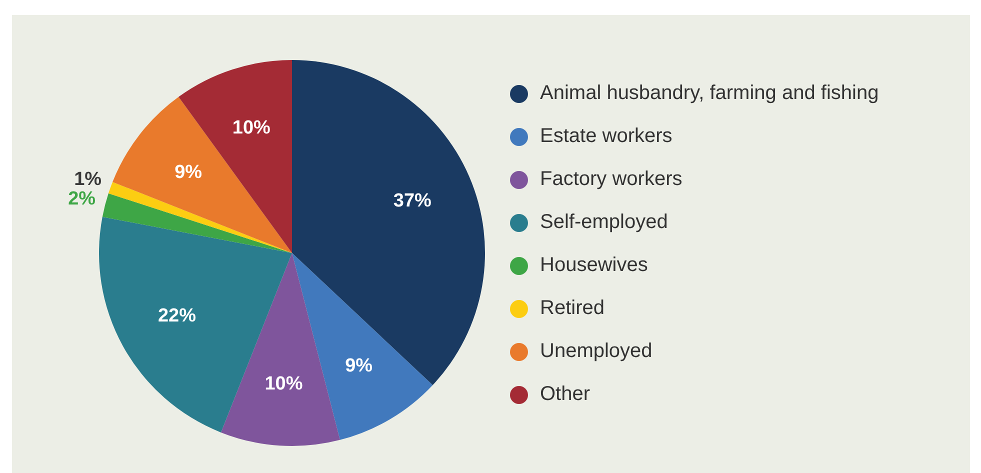 The width and height of the screenshot is (981, 473). Describe the element at coordinates (572, 308) in the screenshot. I see `legend-label: Retired` at that location.